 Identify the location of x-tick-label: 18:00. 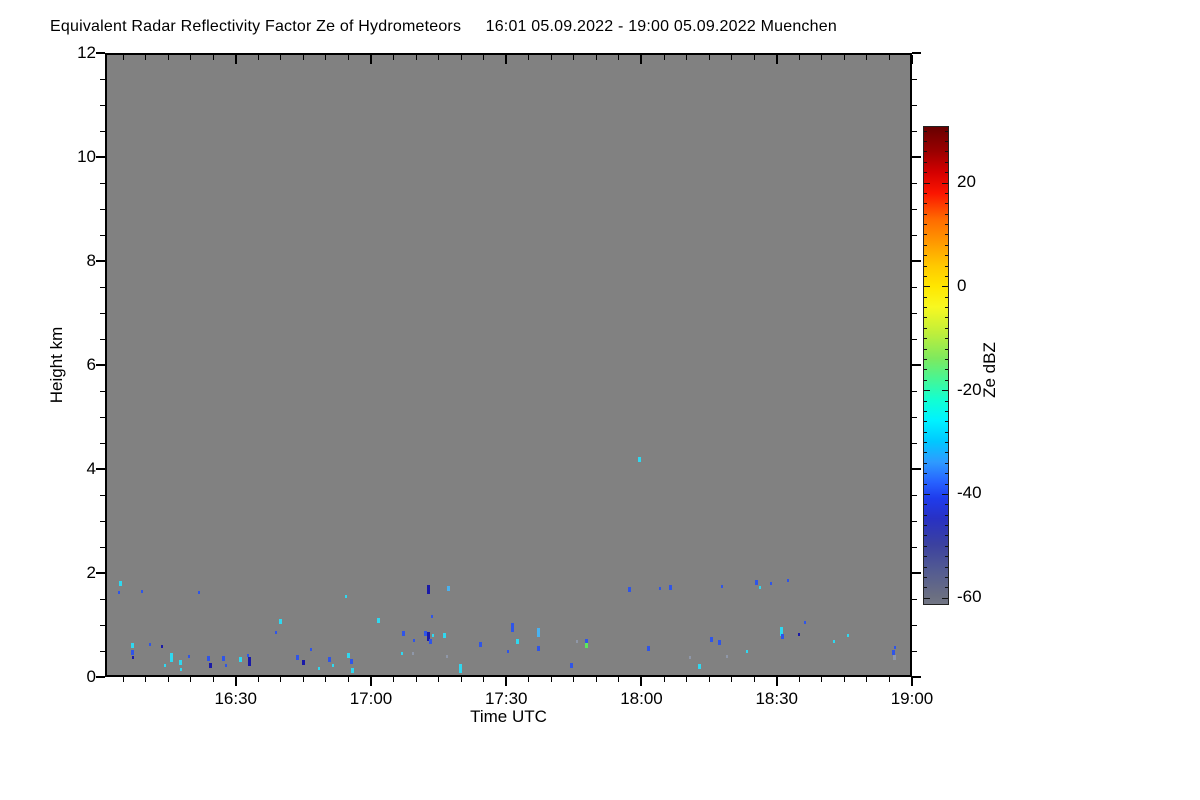
(641, 698).